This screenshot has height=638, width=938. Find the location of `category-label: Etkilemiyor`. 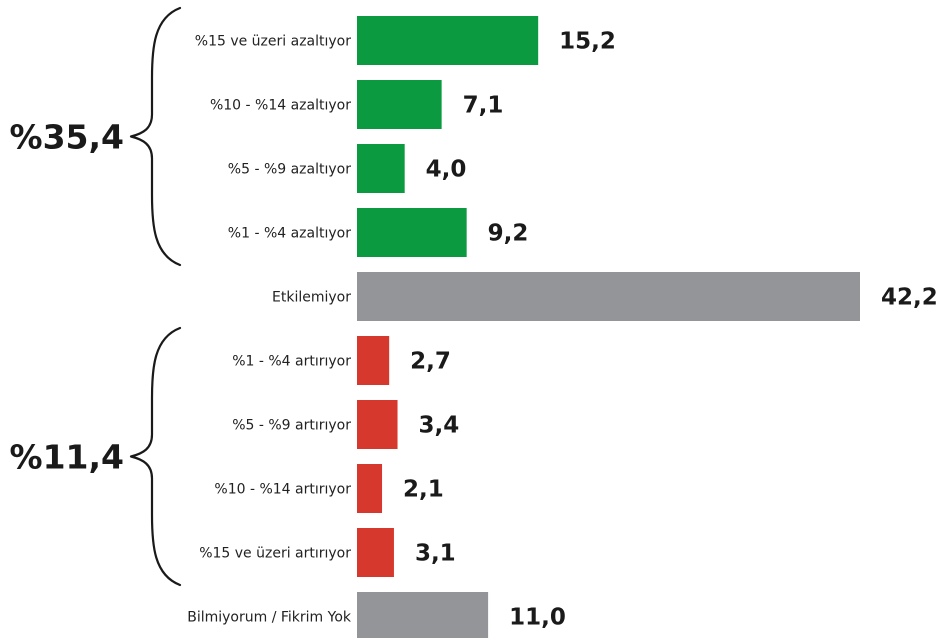

category-label: Etkilemiyor is located at coordinates (311, 298).